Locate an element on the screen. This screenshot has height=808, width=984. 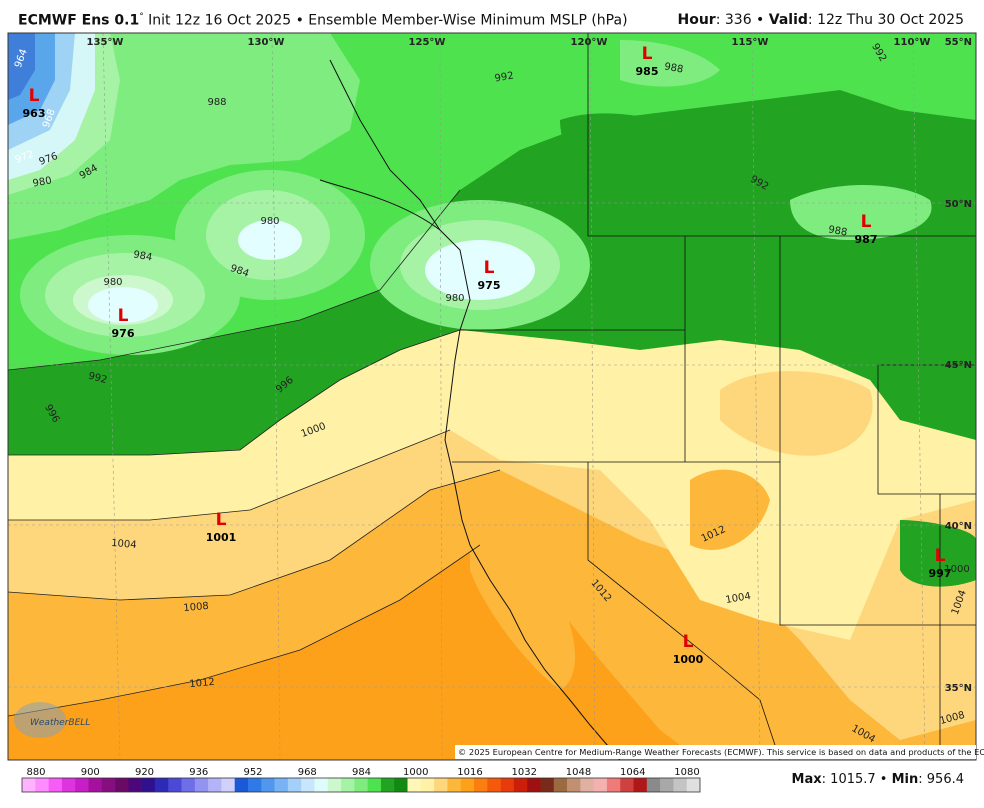
colorbar-label: 952 is located at coordinates (252, 772).